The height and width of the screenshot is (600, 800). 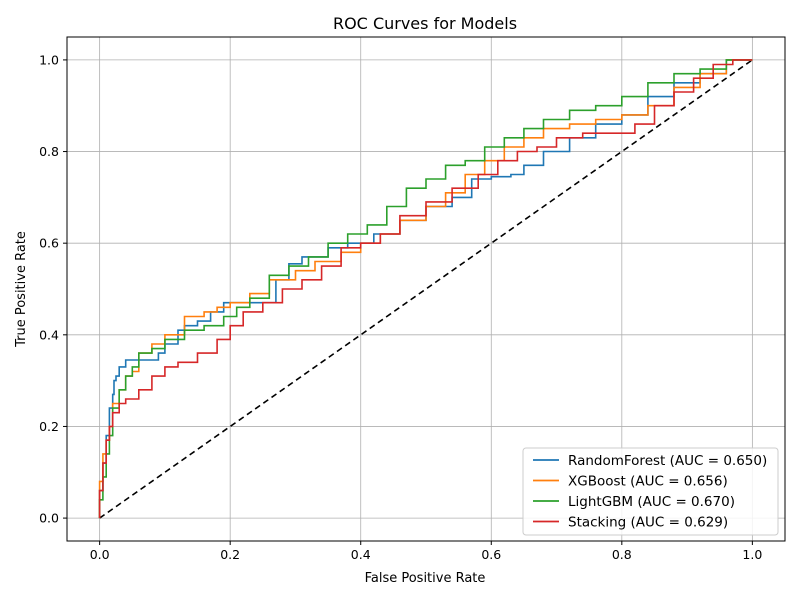 I want to click on legend-entry: Stacking (AUC = 0.629), so click(x=648, y=523).